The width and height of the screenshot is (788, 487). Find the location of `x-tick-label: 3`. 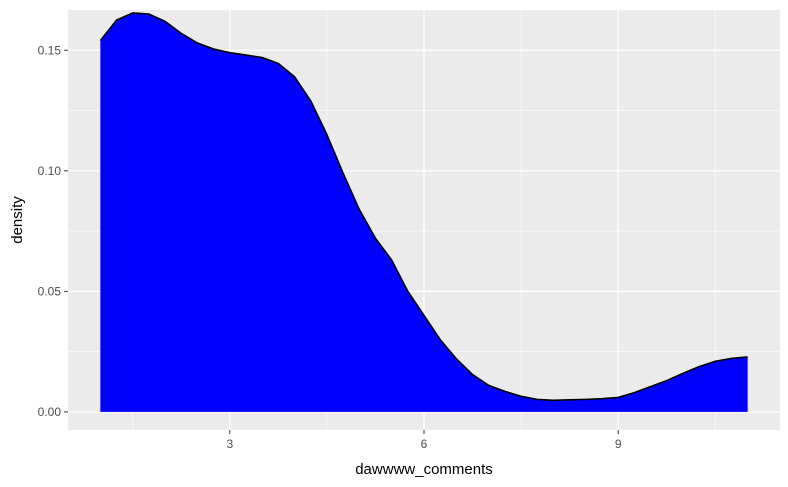

x-tick-label: 3 is located at coordinates (229, 444).